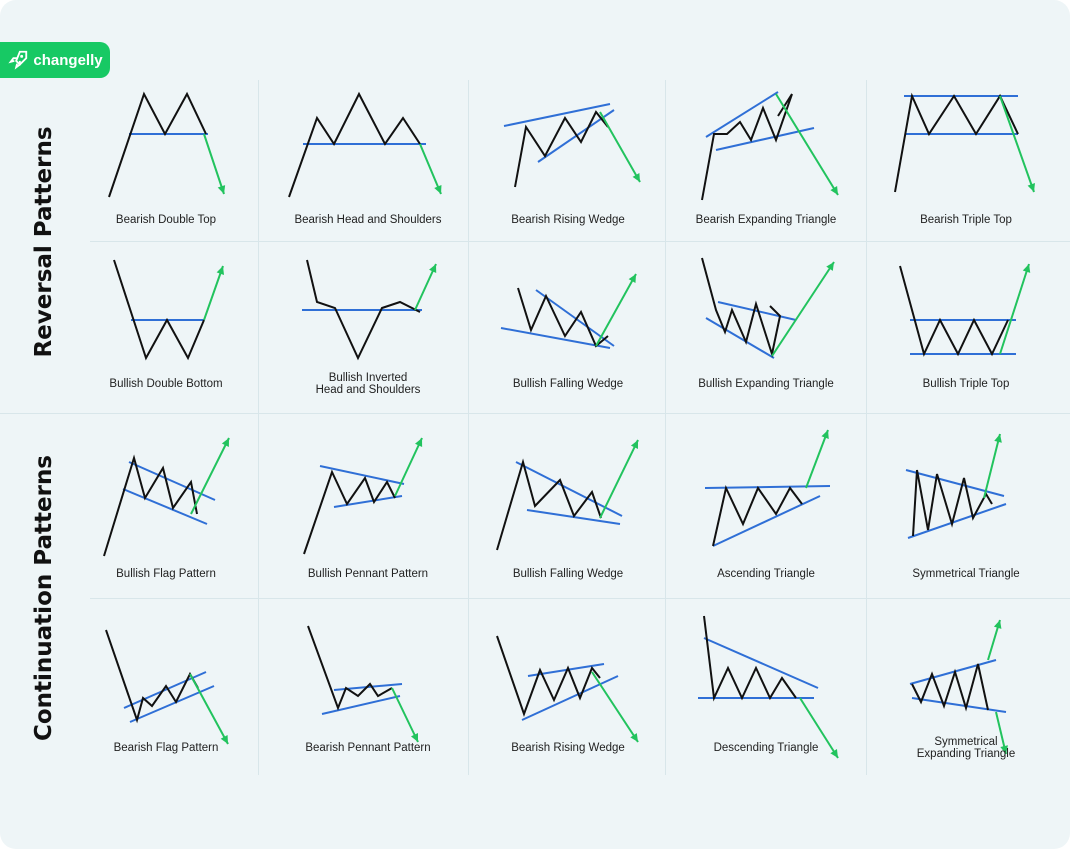  I want to click on pattern-caption: Ascending Triangle, so click(766, 574).